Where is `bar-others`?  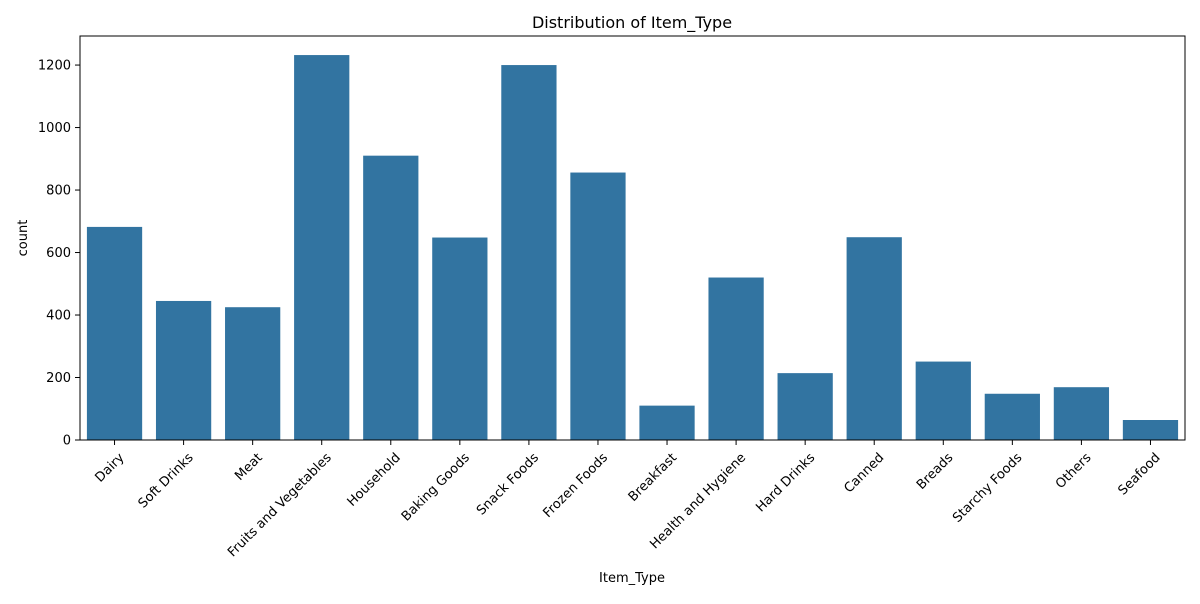 bar-others is located at coordinates (1081, 413).